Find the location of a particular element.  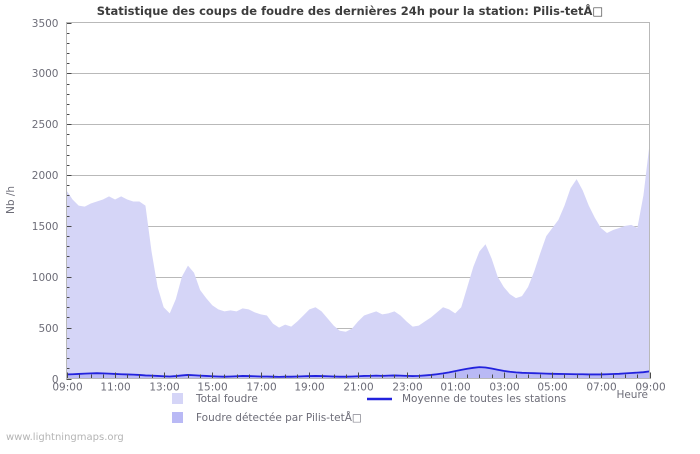

x-tick-label: 07:00 is located at coordinates (601, 388).